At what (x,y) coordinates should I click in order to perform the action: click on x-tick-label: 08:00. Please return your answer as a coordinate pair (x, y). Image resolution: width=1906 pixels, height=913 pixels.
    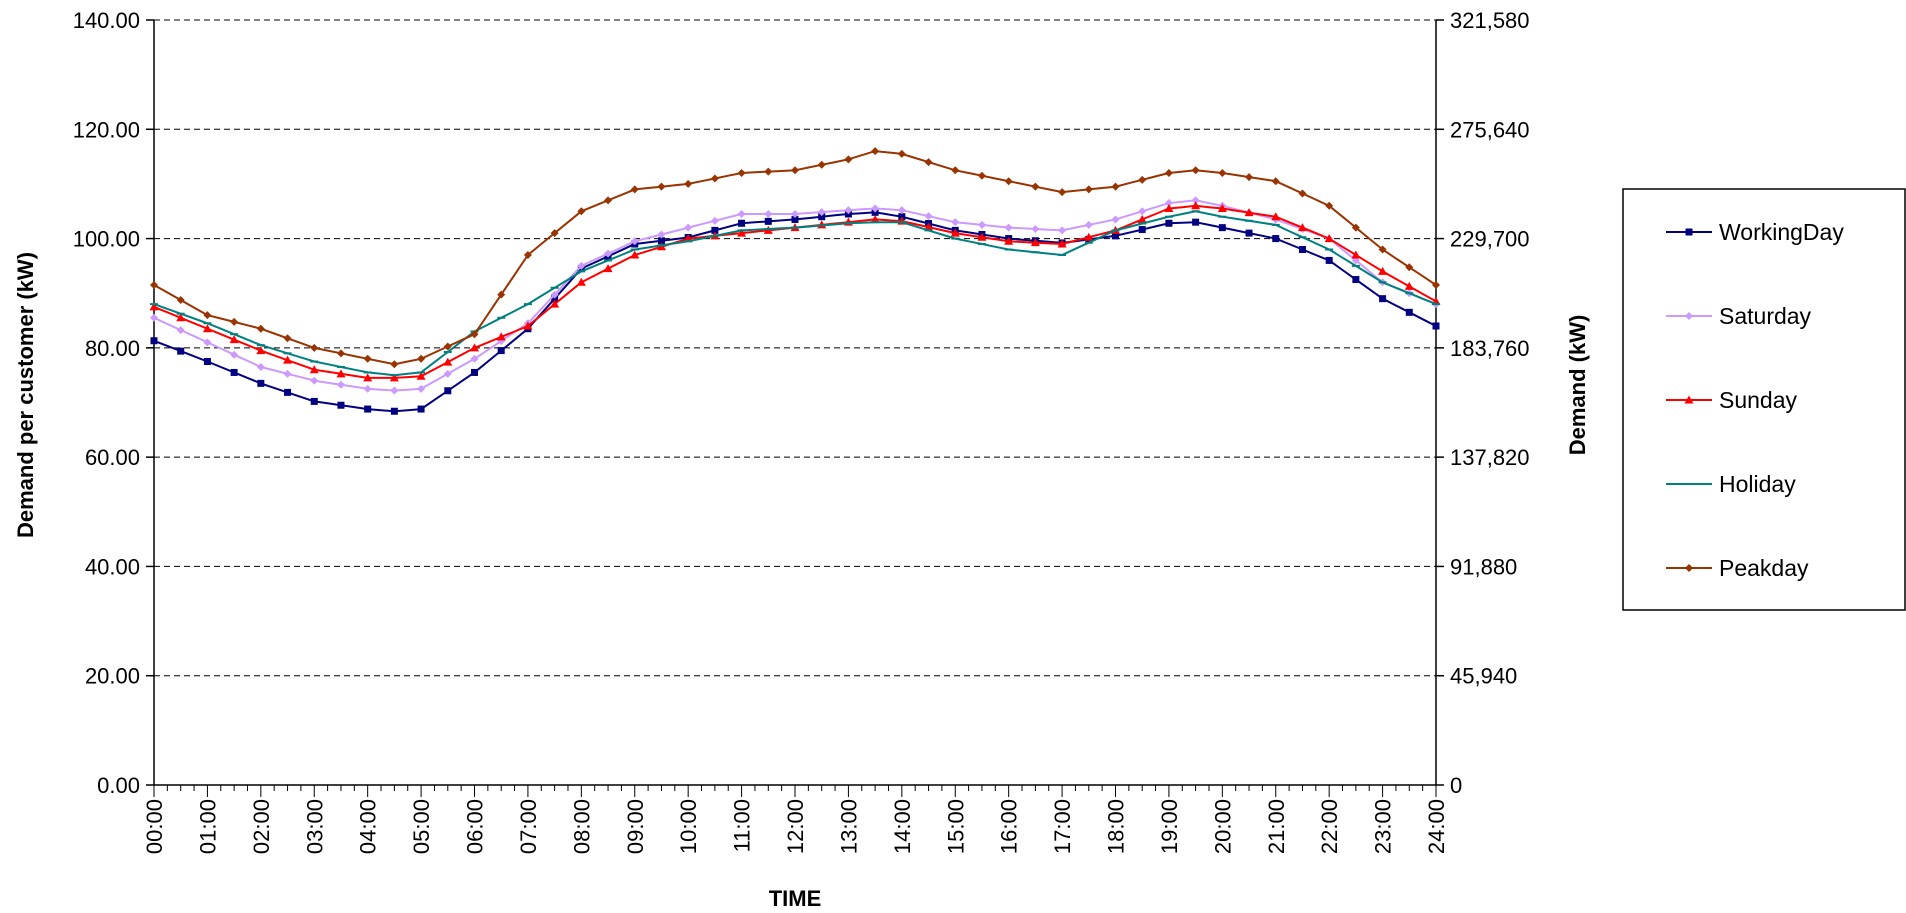
    Looking at the image, I should click on (581, 826).